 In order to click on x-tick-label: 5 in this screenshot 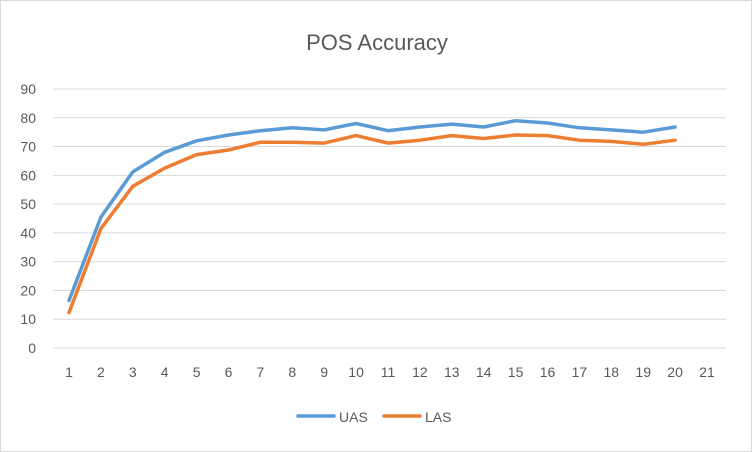, I will do `click(197, 372)`.